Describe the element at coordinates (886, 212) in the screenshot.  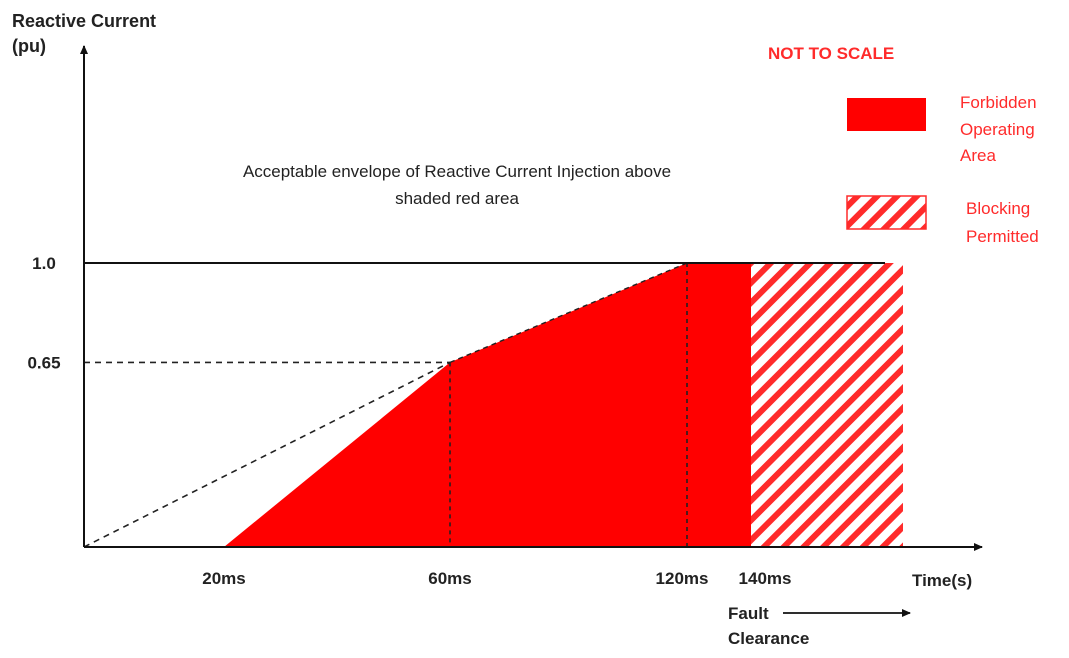
I see `legend-swatch-blocking` at that location.